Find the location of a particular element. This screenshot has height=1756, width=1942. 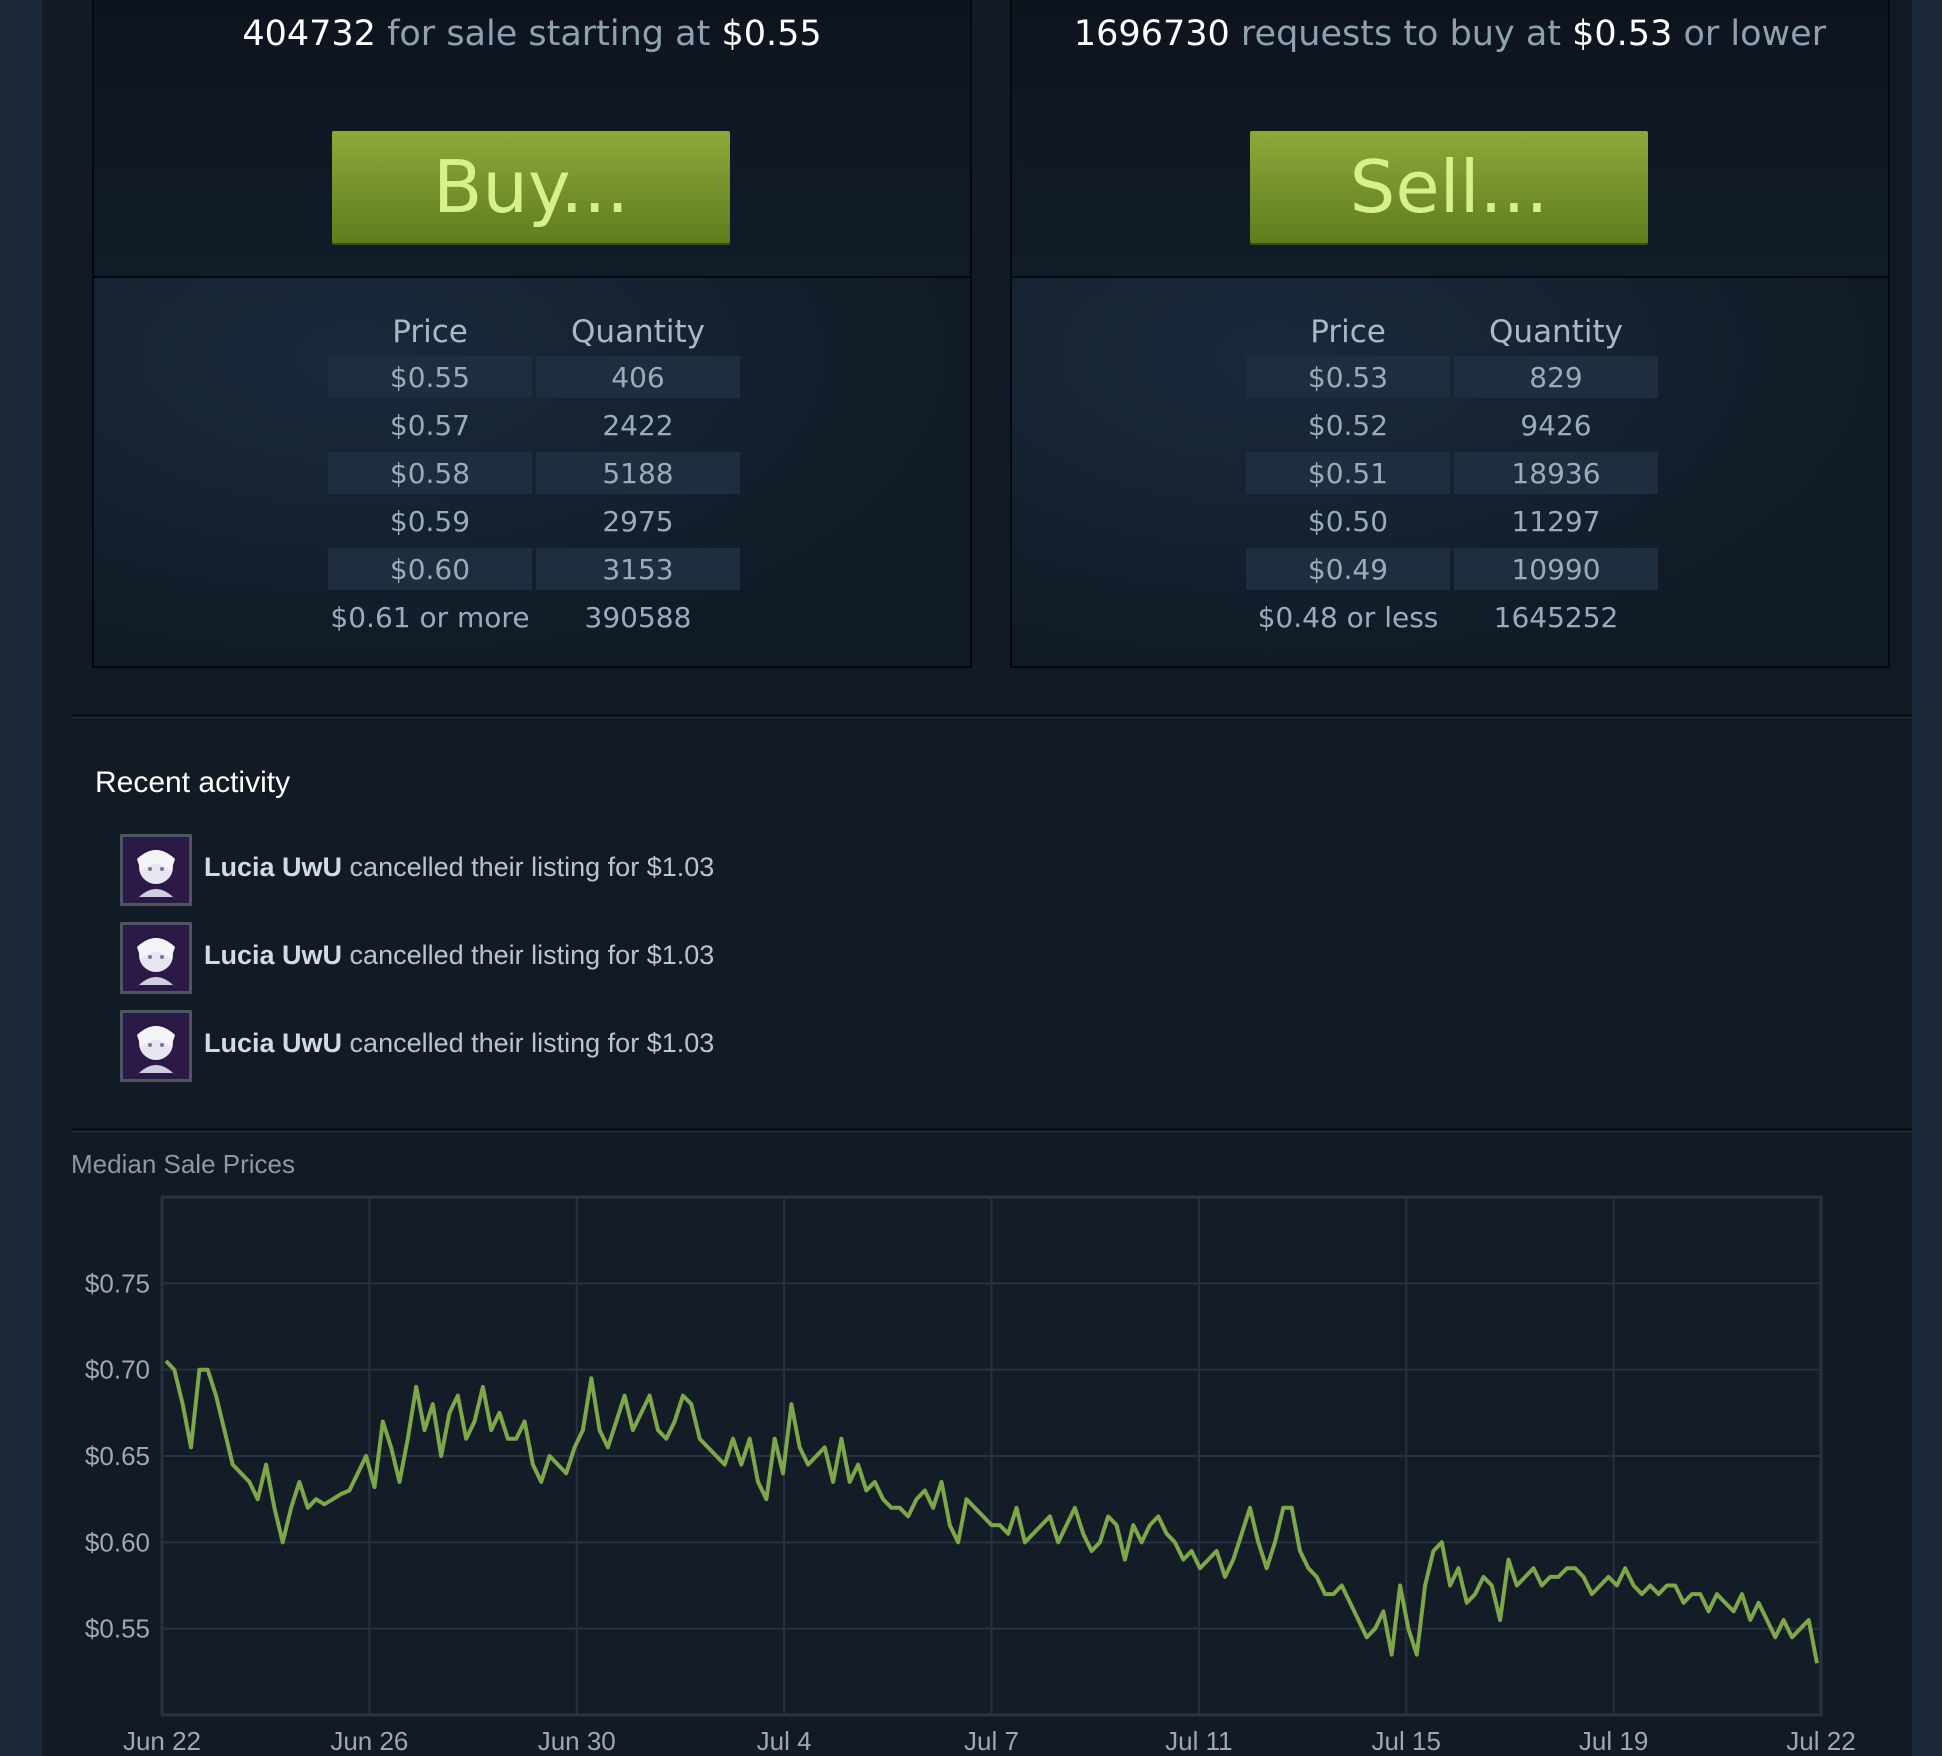

recent-activity-title: Recent activity is located at coordinates (193, 782).